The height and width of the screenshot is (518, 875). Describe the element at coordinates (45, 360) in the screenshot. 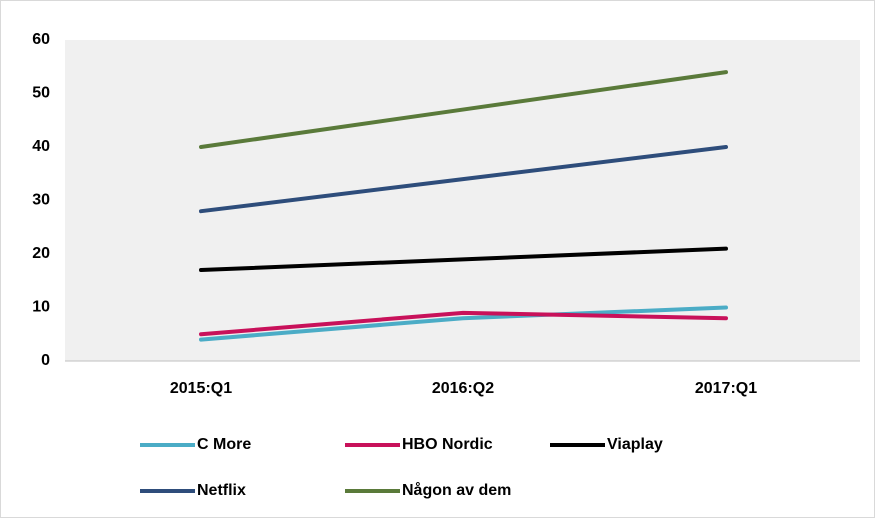

I see `y-tick-label: 0` at that location.